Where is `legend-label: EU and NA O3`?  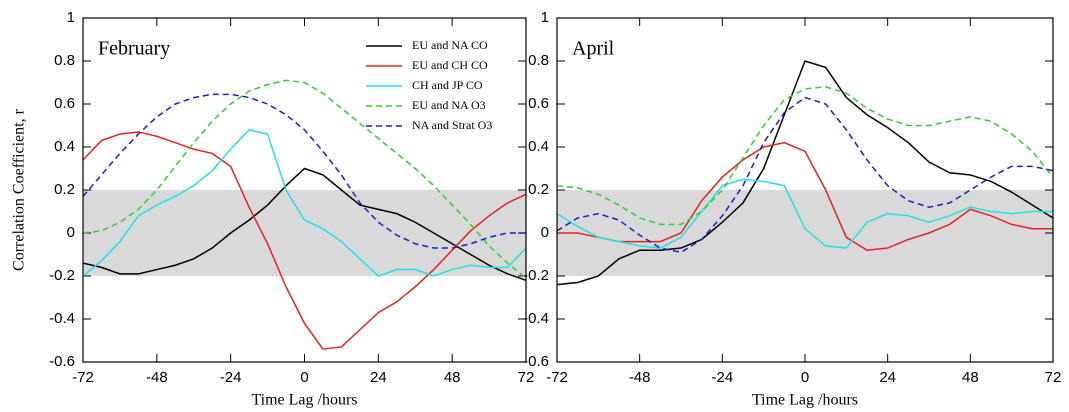
legend-label: EU and NA O3 is located at coordinates (449, 105).